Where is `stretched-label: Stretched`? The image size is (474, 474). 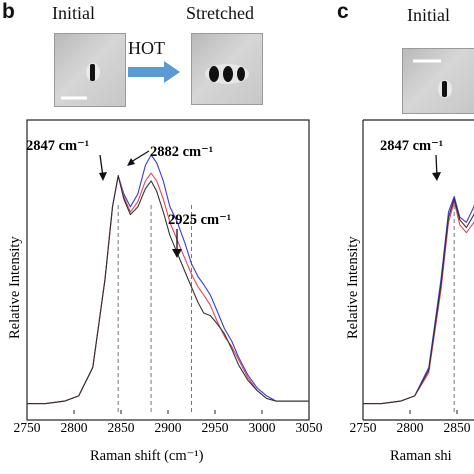
stretched-label: Stretched is located at coordinates (220, 13).